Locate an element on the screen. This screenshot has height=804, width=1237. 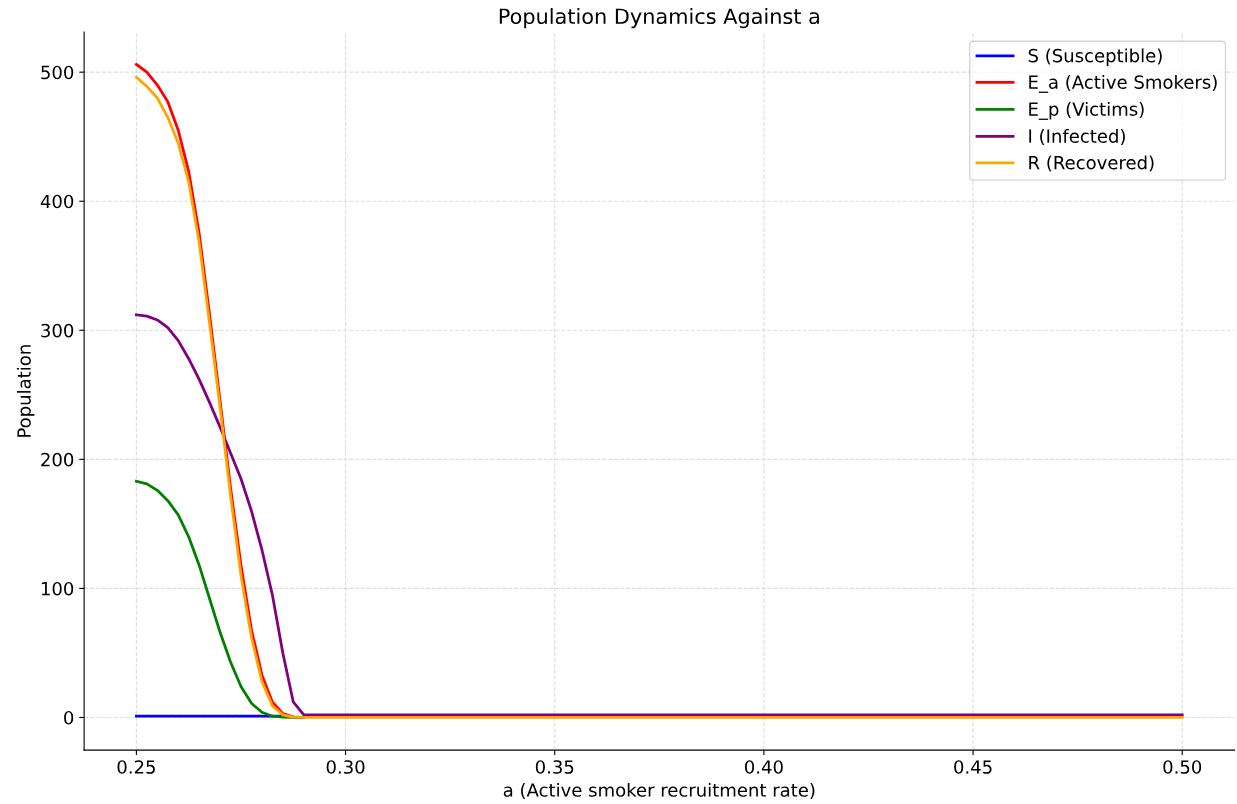
y-tick-label: 500 is located at coordinates (57, 72).